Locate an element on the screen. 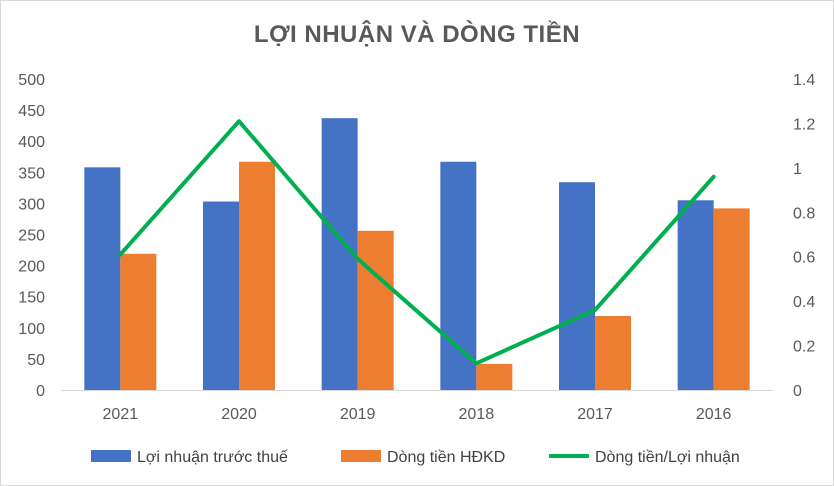 This screenshot has height=486, width=834. bar-loi-nhuan-2017 is located at coordinates (577, 286).